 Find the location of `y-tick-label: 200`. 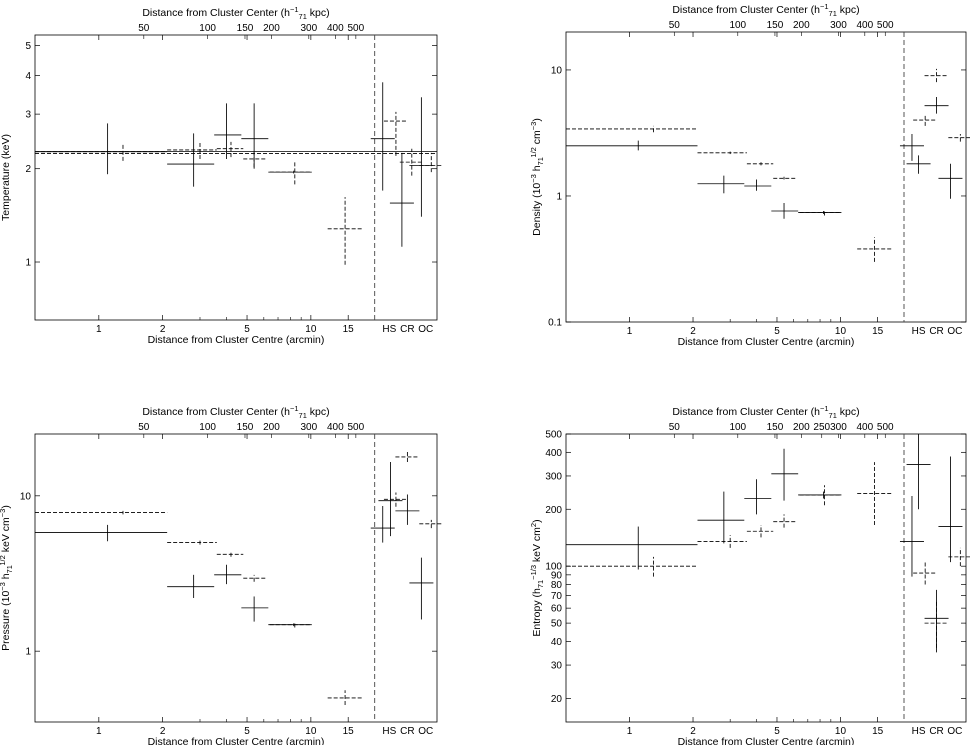

y-tick-label: 200 is located at coordinates (553, 510).